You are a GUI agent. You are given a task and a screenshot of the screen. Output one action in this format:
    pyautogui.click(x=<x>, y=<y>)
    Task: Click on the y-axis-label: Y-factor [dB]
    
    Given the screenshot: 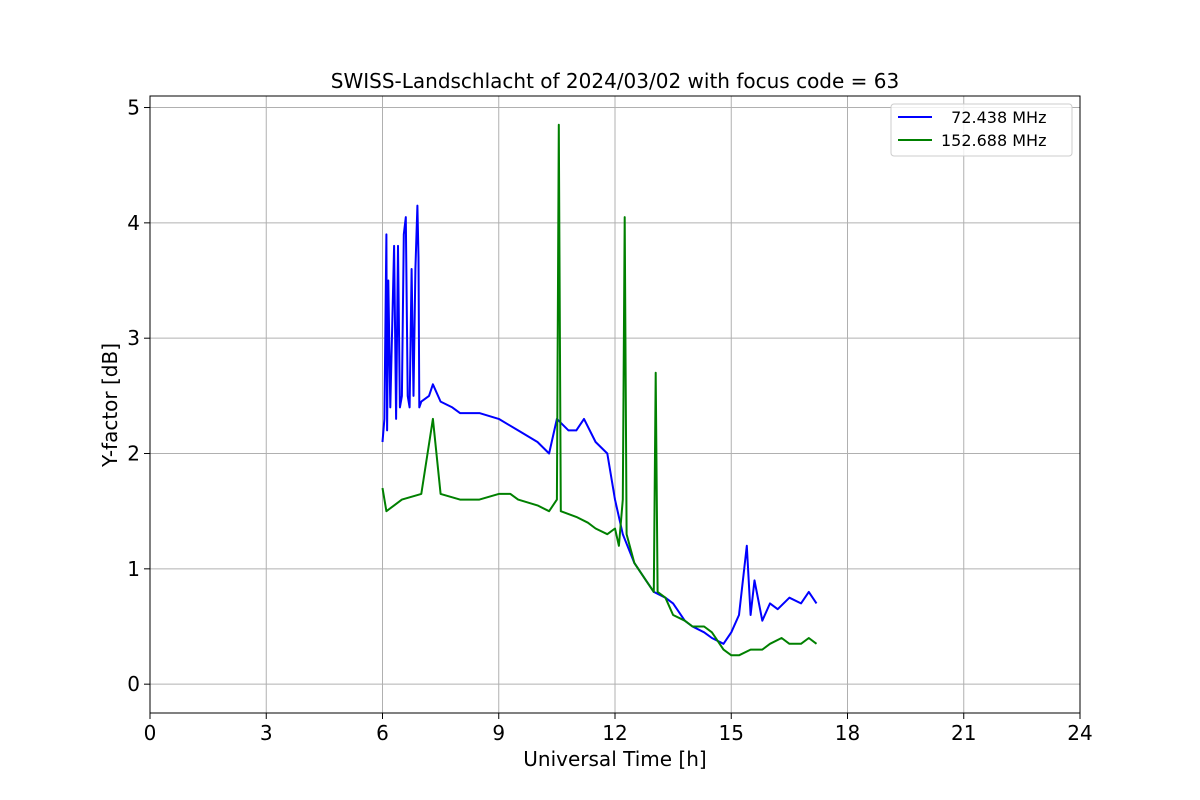 What is the action you would take?
    pyautogui.click(x=110, y=405)
    